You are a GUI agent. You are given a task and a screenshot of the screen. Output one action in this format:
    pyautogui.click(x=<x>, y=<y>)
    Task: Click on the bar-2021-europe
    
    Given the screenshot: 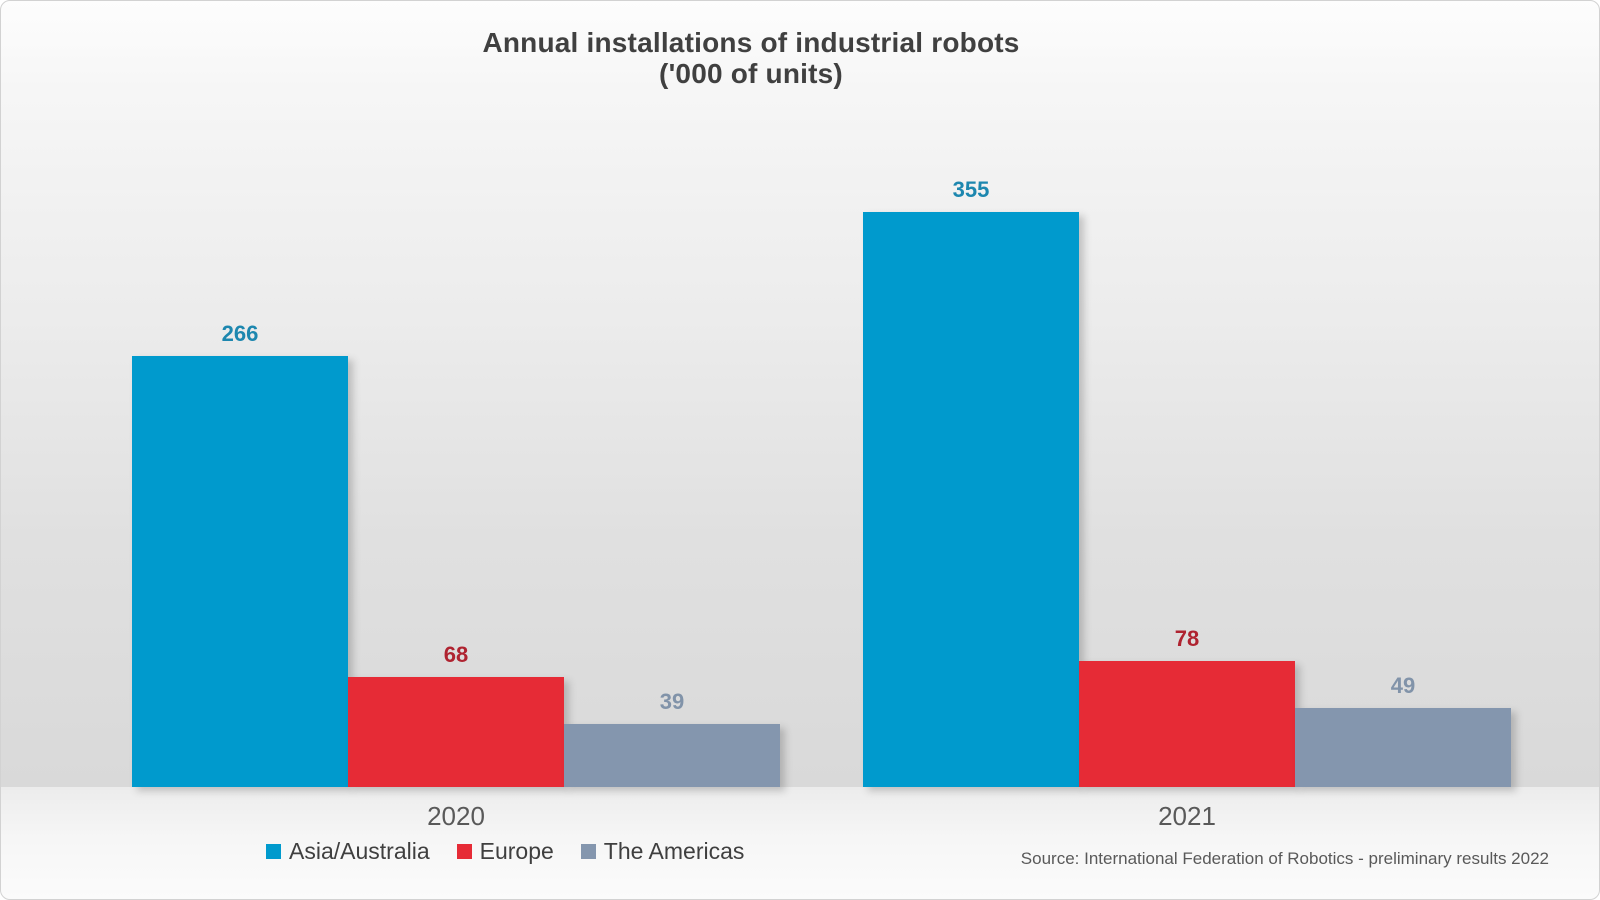 What is the action you would take?
    pyautogui.click(x=1187, y=724)
    